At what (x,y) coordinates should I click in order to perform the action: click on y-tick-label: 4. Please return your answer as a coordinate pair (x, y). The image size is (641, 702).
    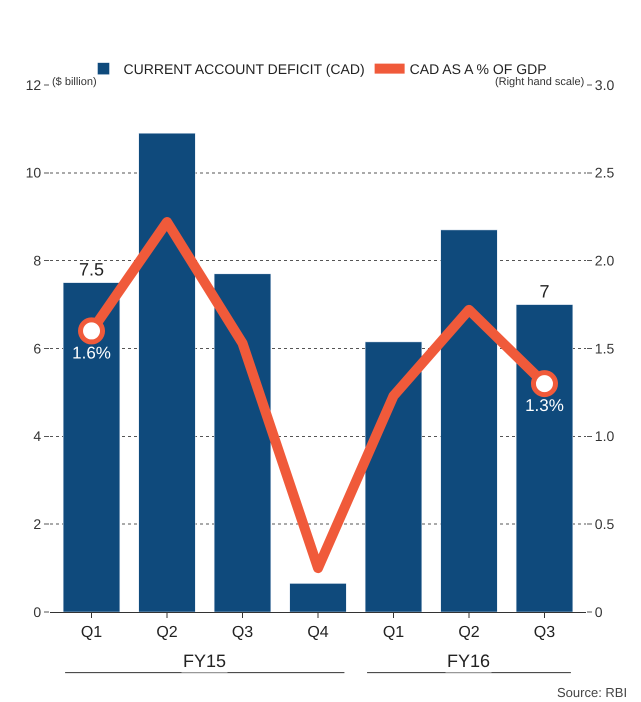
    Looking at the image, I should click on (37, 436).